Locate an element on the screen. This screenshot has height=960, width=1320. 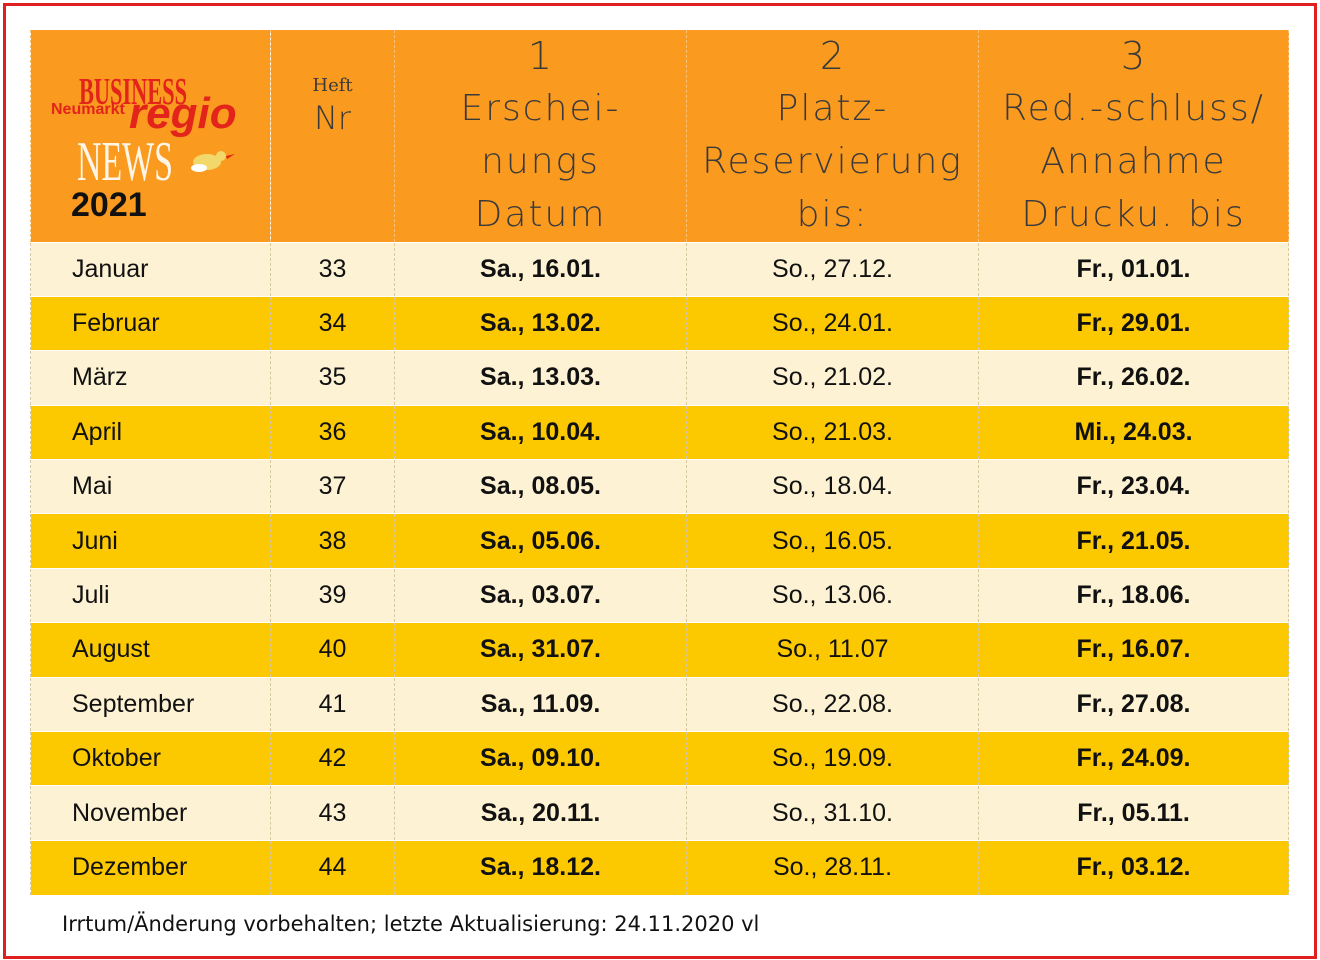
deadline-date-cell: Fr., 24.09. is located at coordinates (1133, 758).